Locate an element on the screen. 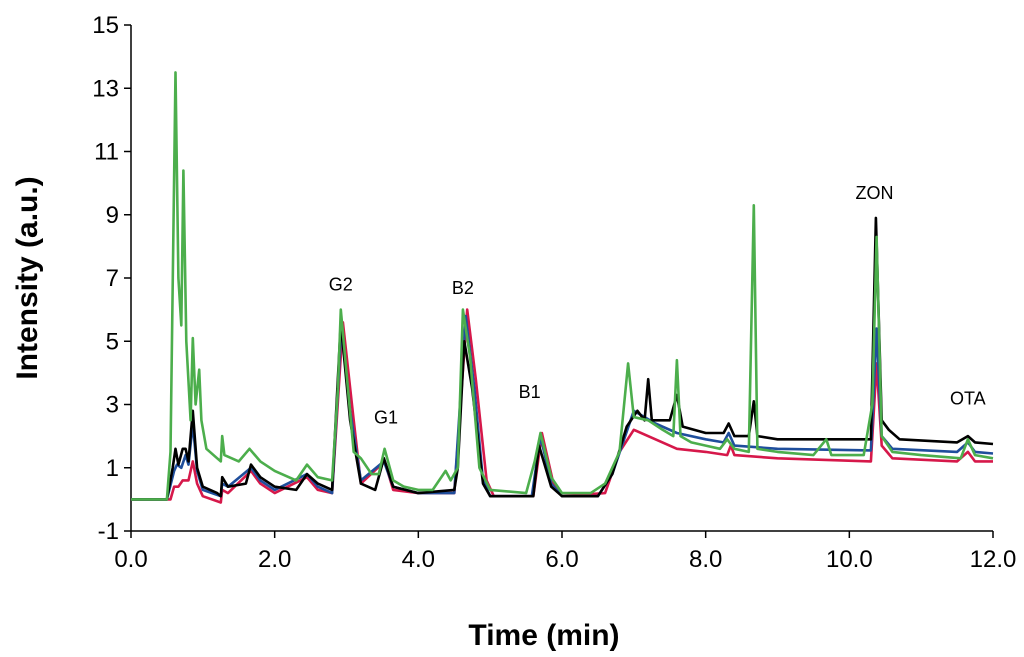 The image size is (1024, 657). peak-label: ZON is located at coordinates (874, 193).